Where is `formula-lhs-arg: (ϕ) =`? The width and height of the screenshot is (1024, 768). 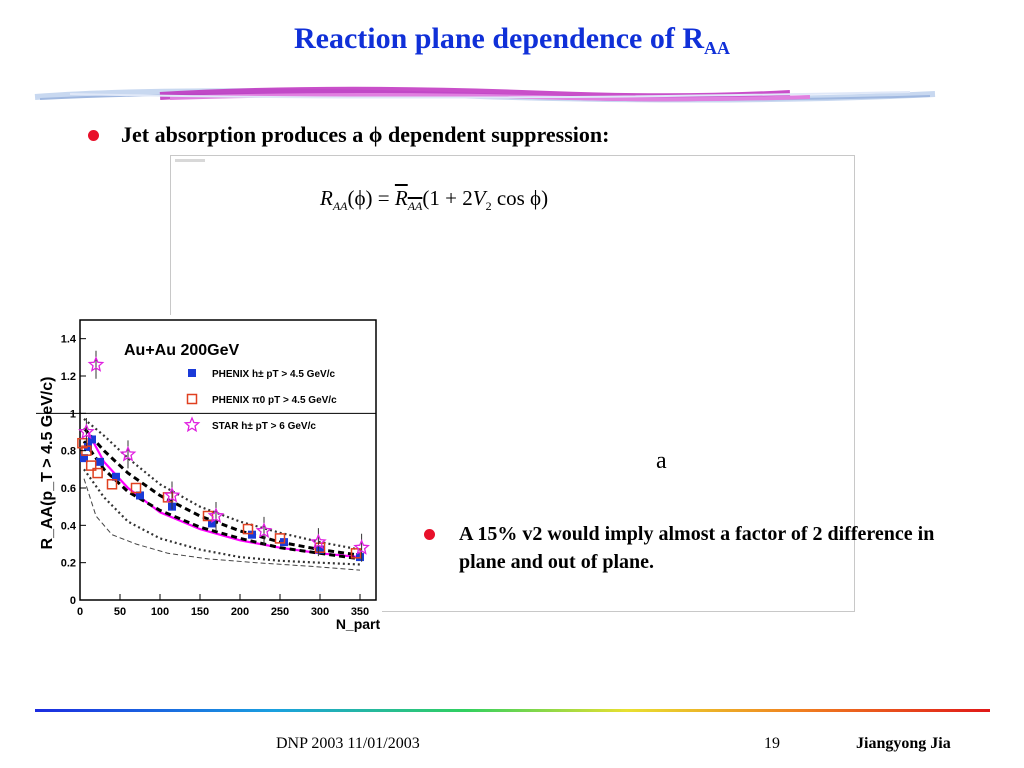
formula-lhs-arg: (ϕ) = is located at coordinates (371, 198).